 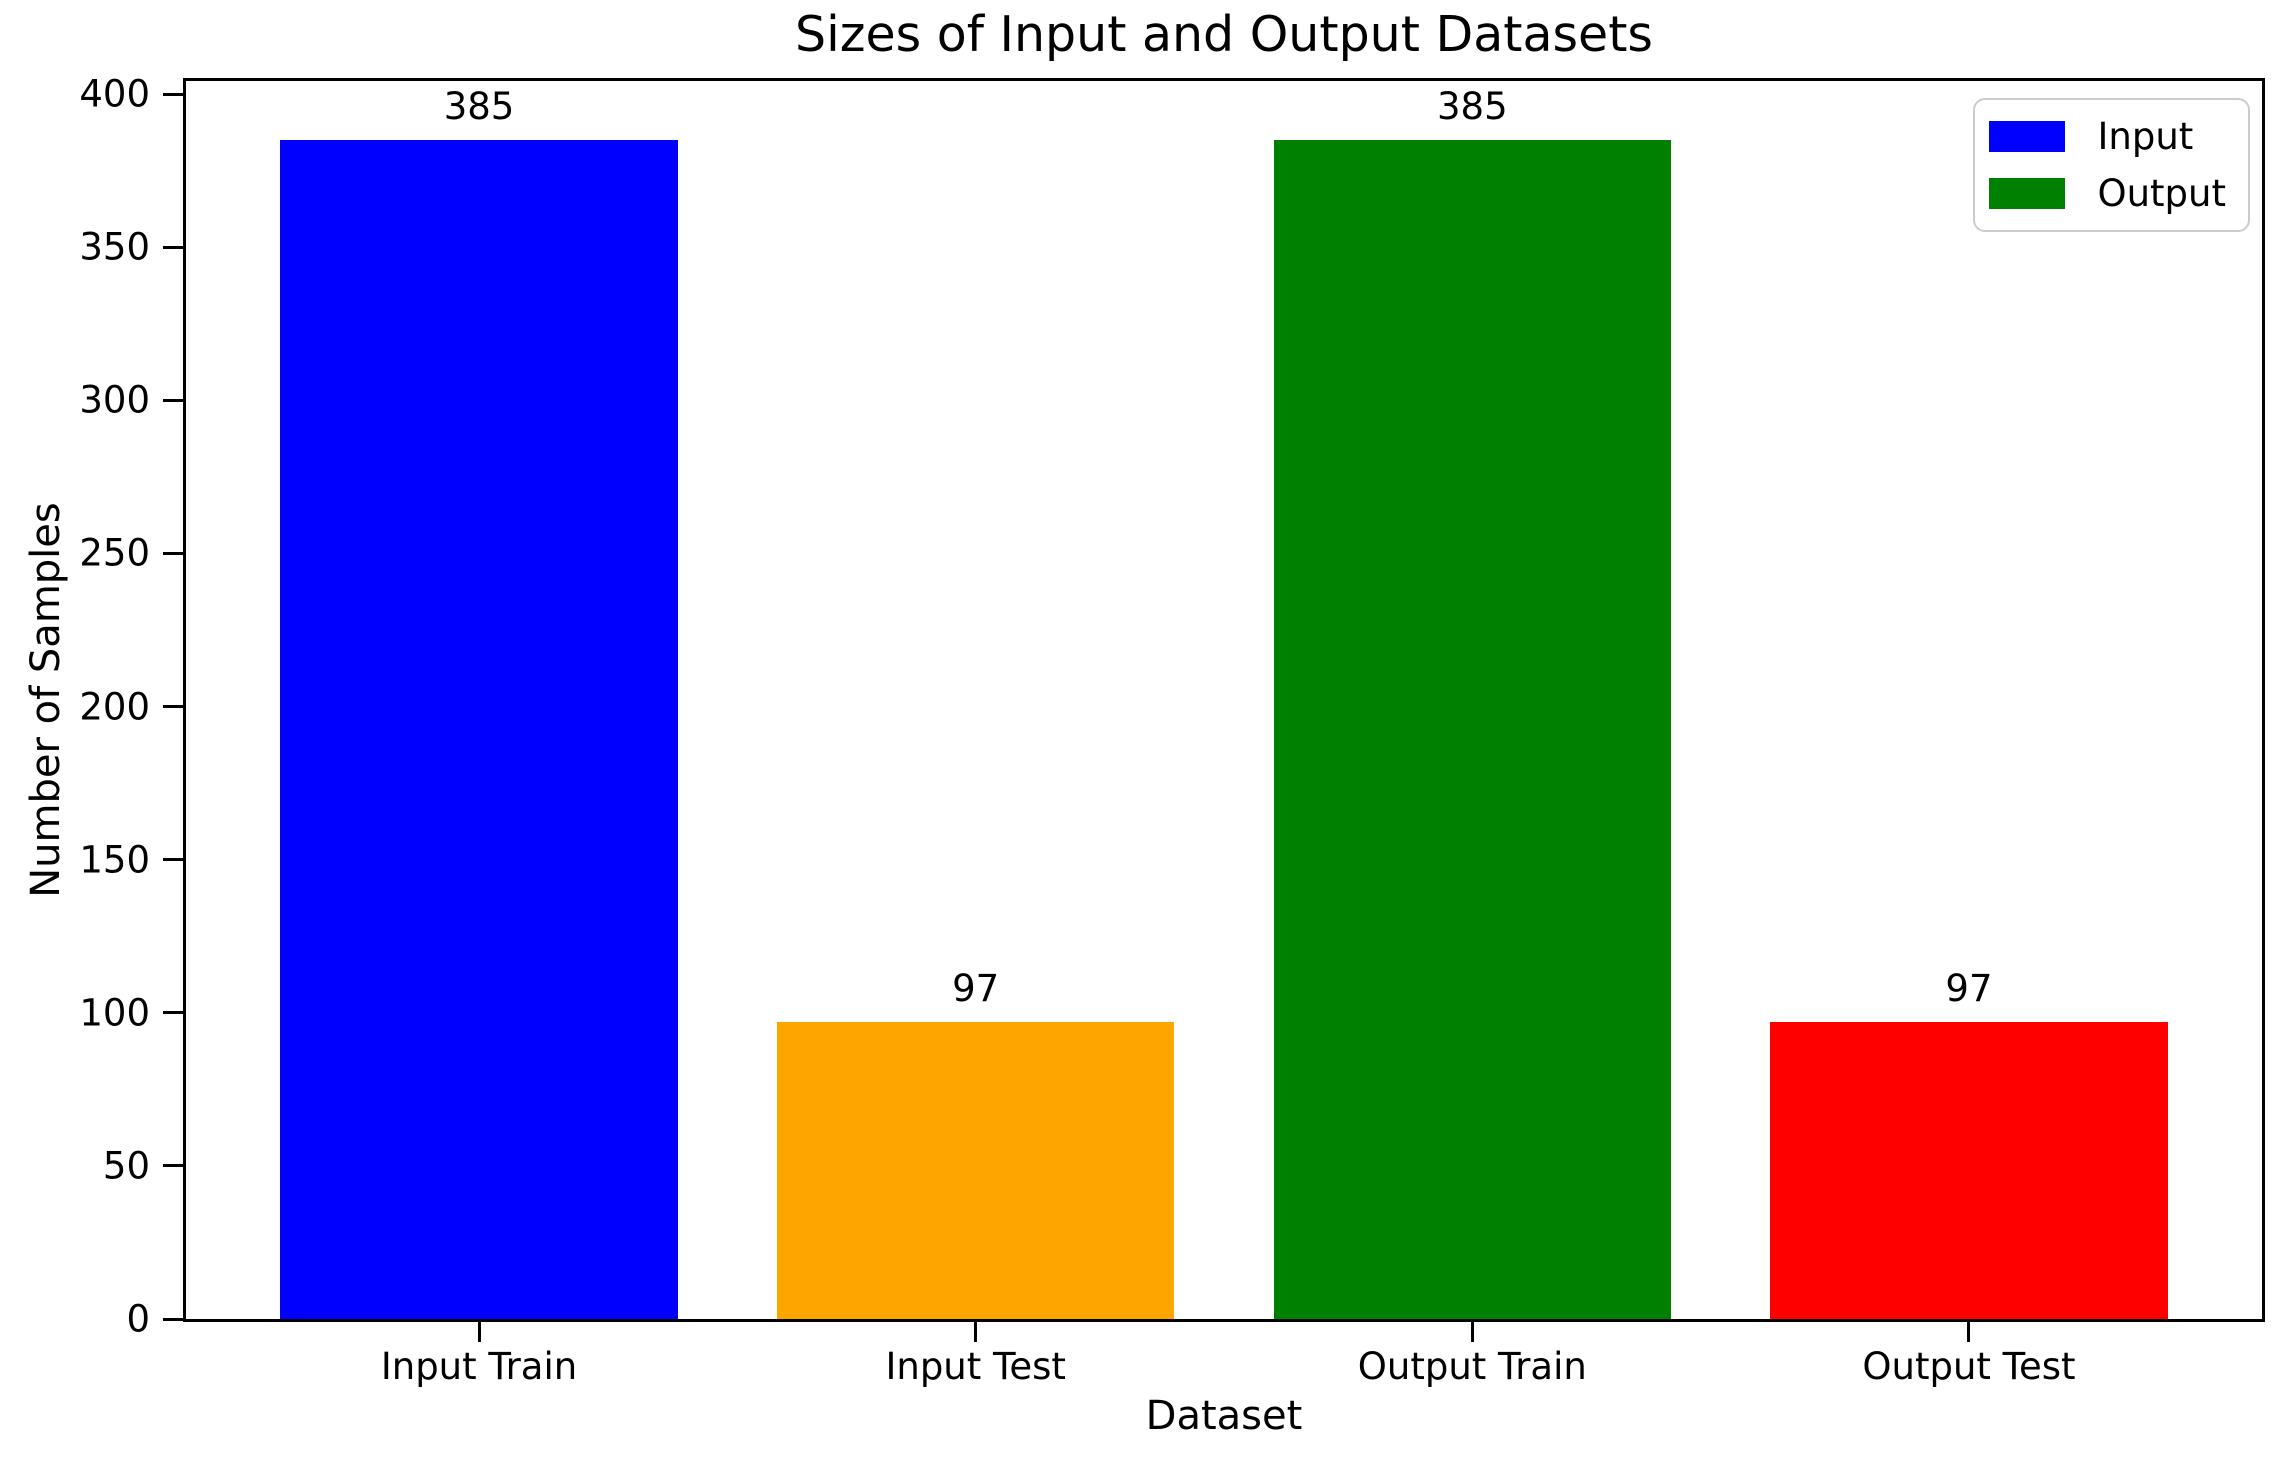 I want to click on chart-title: Sizes of Input and Output Datasets, so click(x=1224, y=34).